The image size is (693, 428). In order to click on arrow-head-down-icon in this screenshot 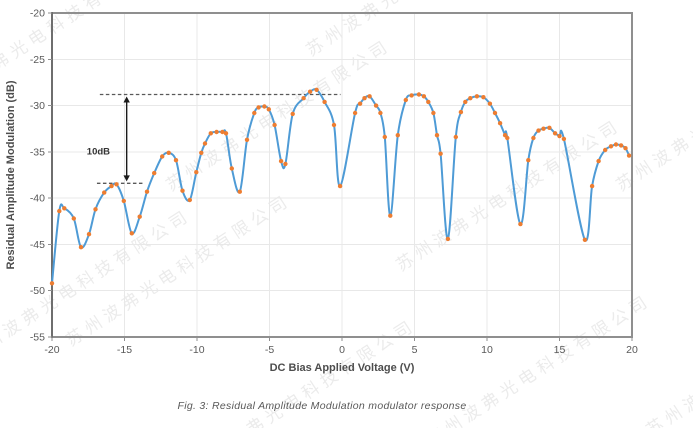, I will do `click(126, 178)`.